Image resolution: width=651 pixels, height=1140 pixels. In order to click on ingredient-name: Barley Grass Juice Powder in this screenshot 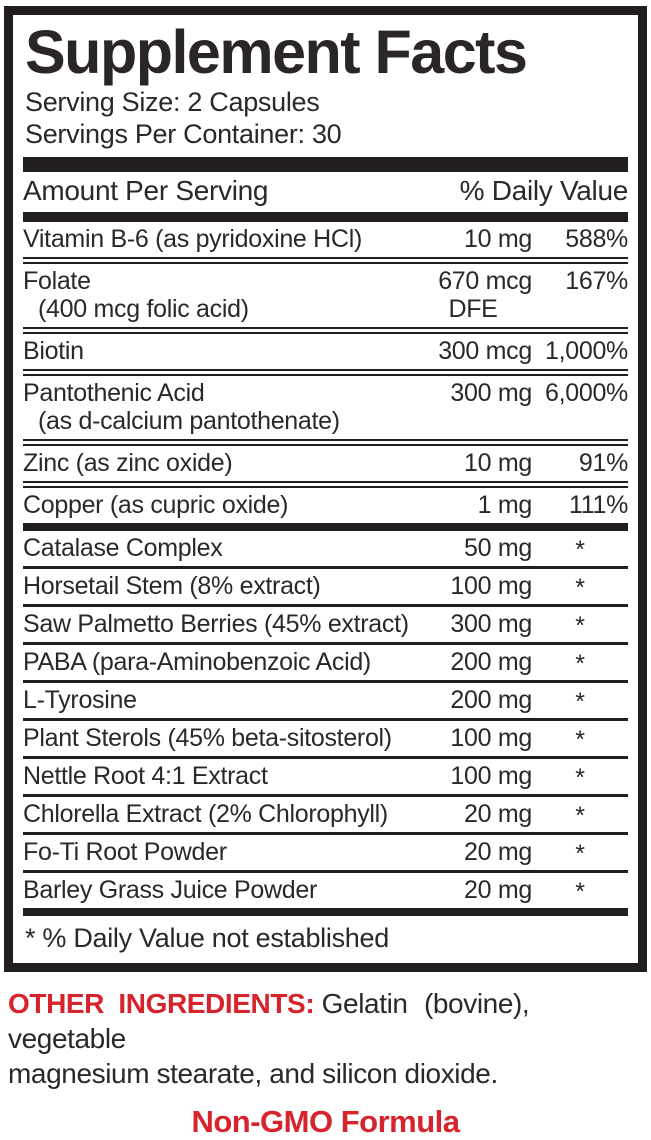, I will do `click(170, 889)`.